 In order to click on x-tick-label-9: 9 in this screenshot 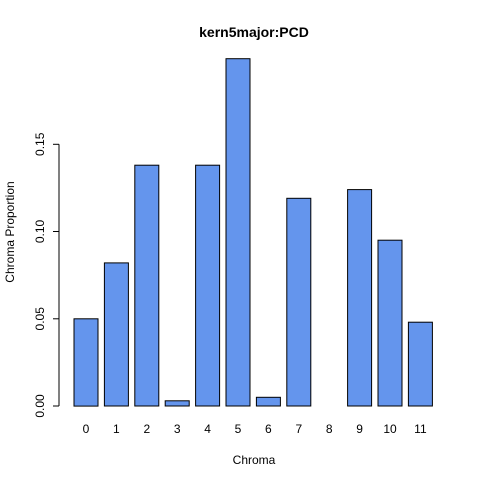, I will do `click(359, 429)`.